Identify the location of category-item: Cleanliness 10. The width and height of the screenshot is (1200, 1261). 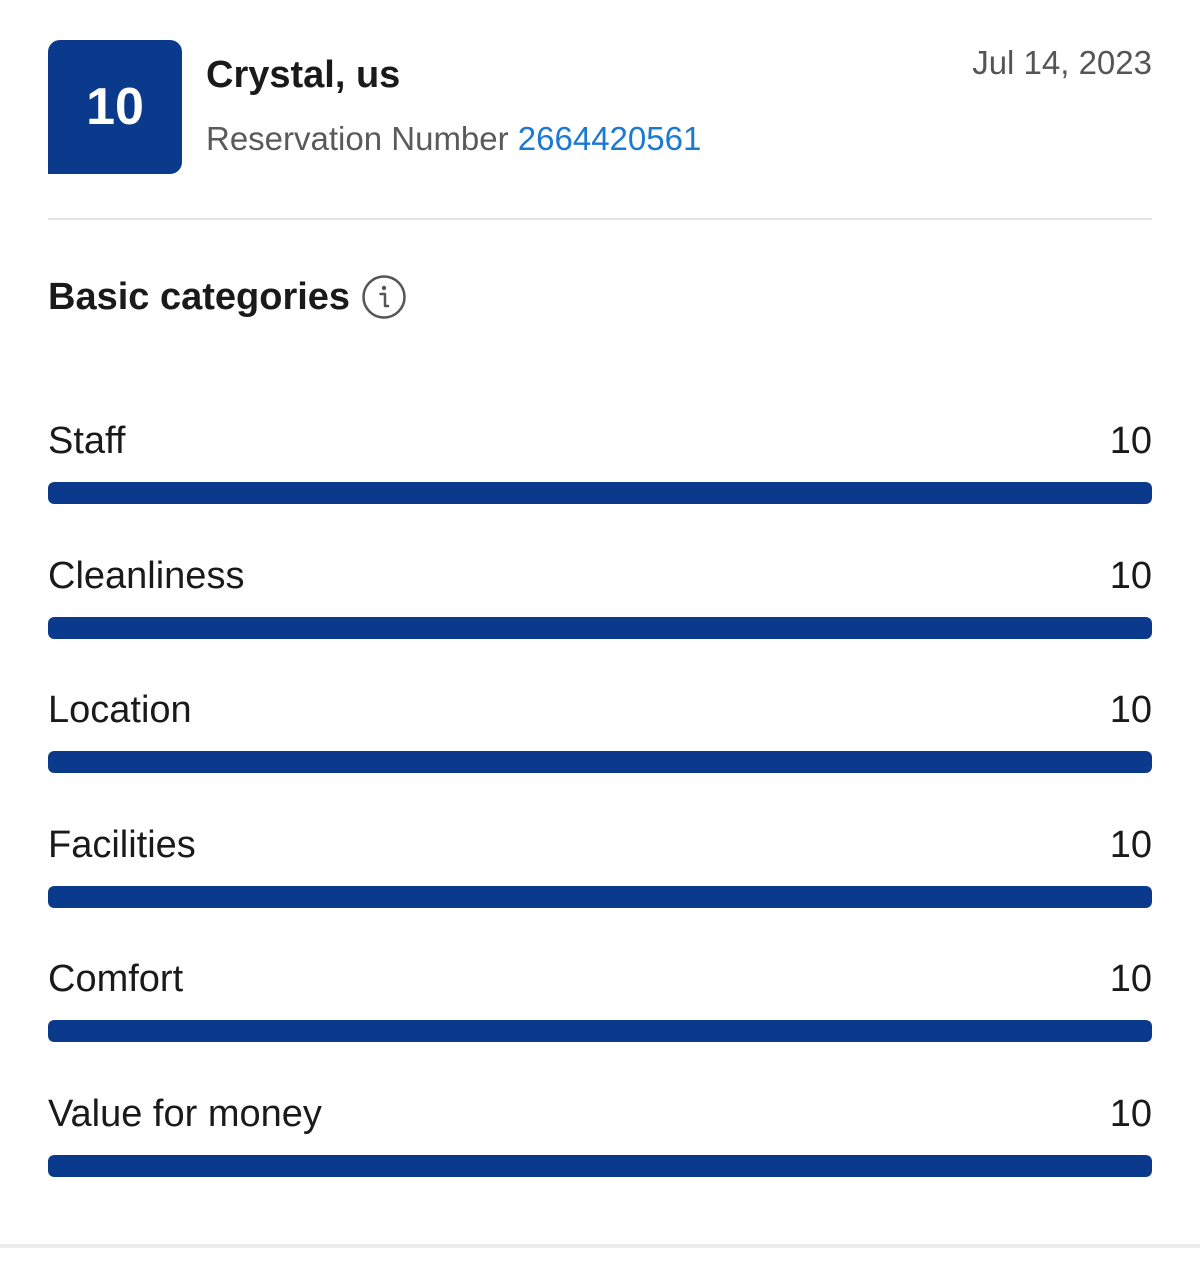
(600, 620).